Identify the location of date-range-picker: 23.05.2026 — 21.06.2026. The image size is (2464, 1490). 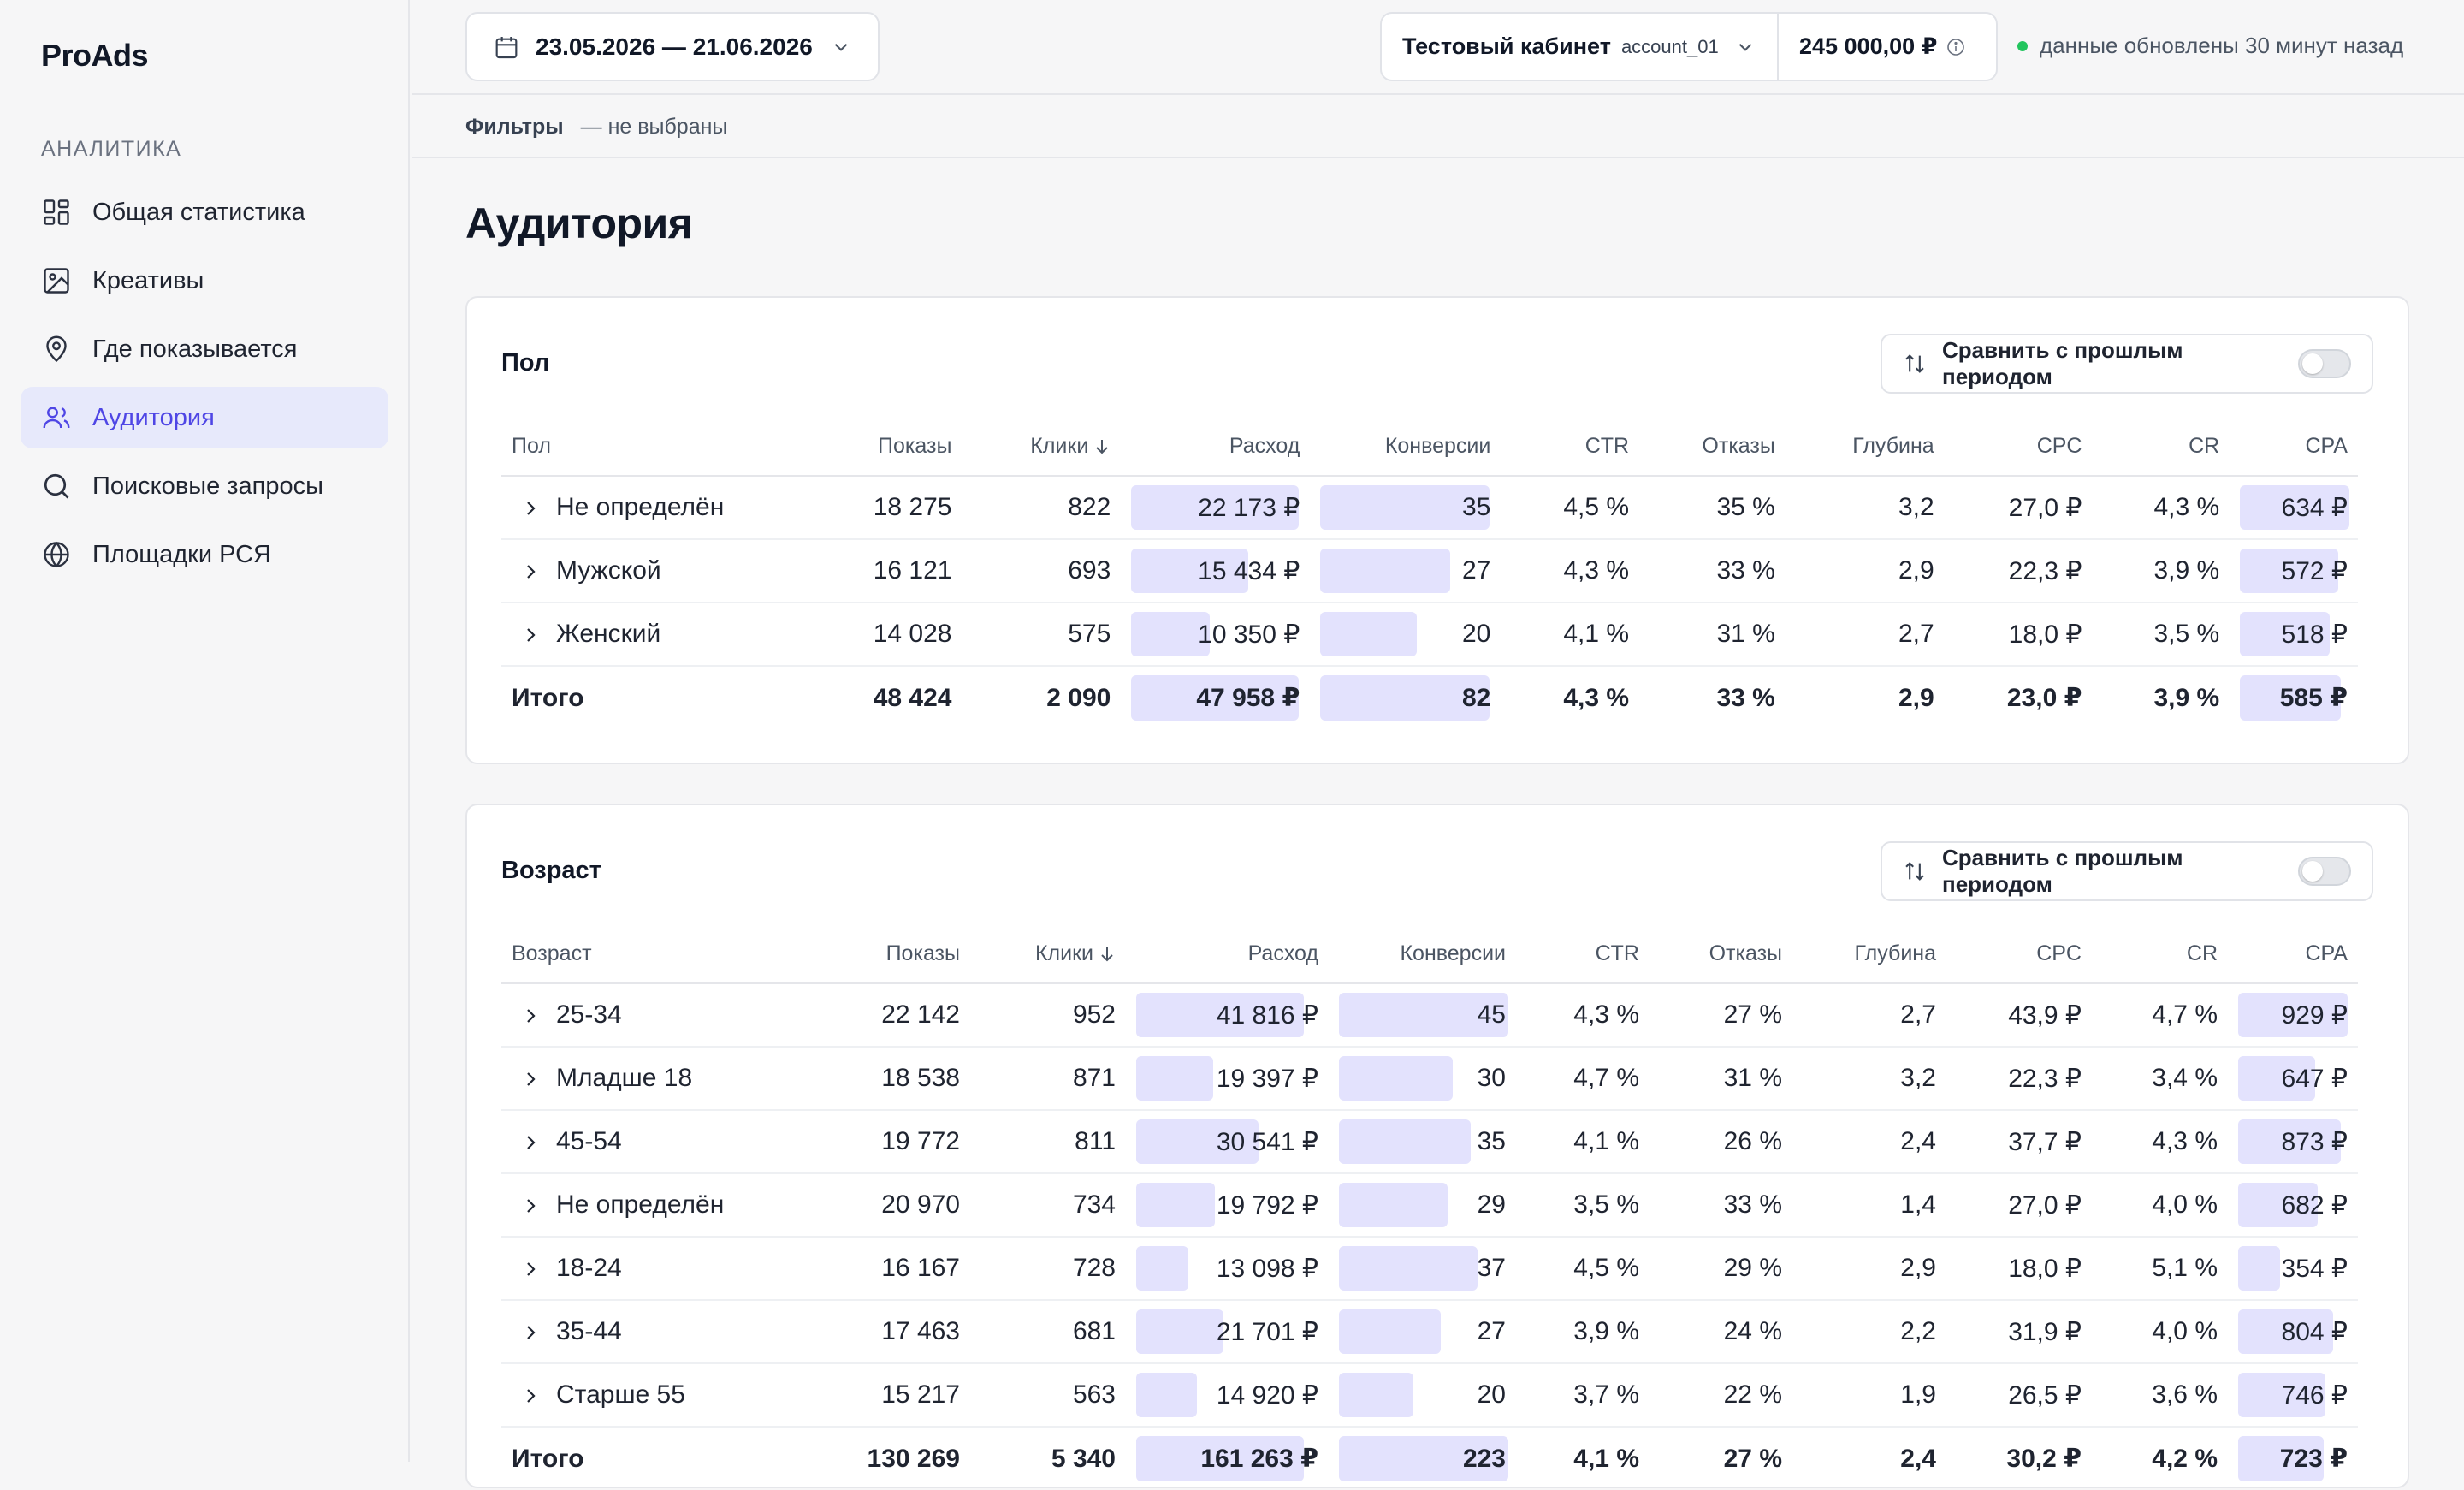
(672, 46).